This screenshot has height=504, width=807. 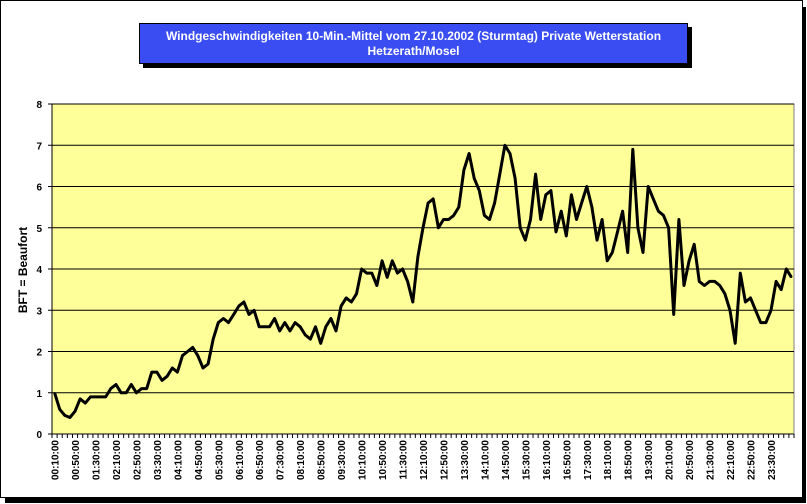 I want to click on x-tick-label: 20:50:00, so click(x=690, y=460).